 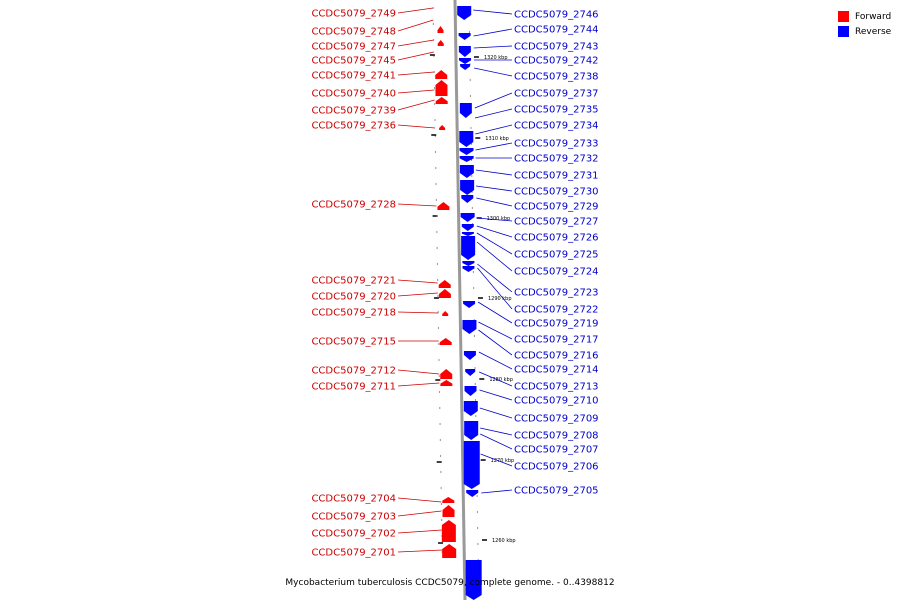 What do you see at coordinates (556, 110) in the screenshot?
I see `reverse-gene-label: CCDC5079_2735` at bounding box center [556, 110].